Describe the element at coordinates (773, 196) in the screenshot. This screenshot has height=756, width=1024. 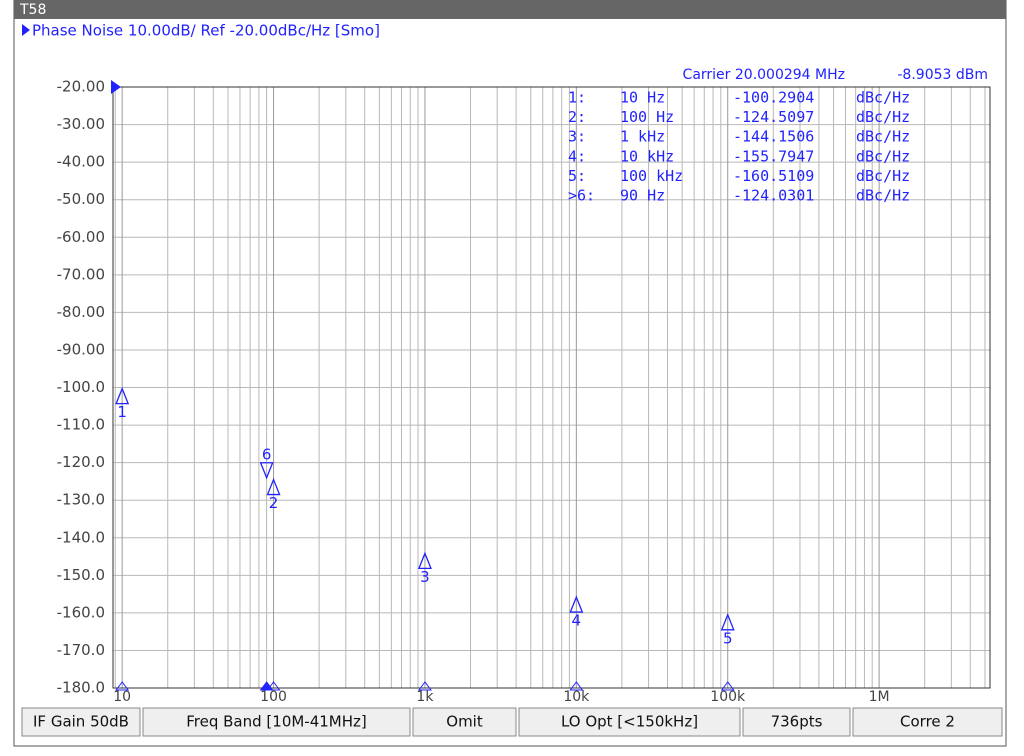
I see `marker-table-cell: -124.0301` at that location.